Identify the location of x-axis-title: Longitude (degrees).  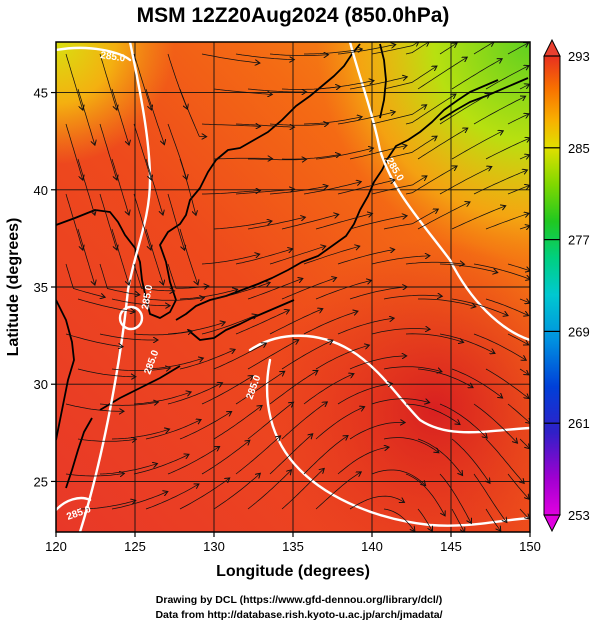
(293, 571).